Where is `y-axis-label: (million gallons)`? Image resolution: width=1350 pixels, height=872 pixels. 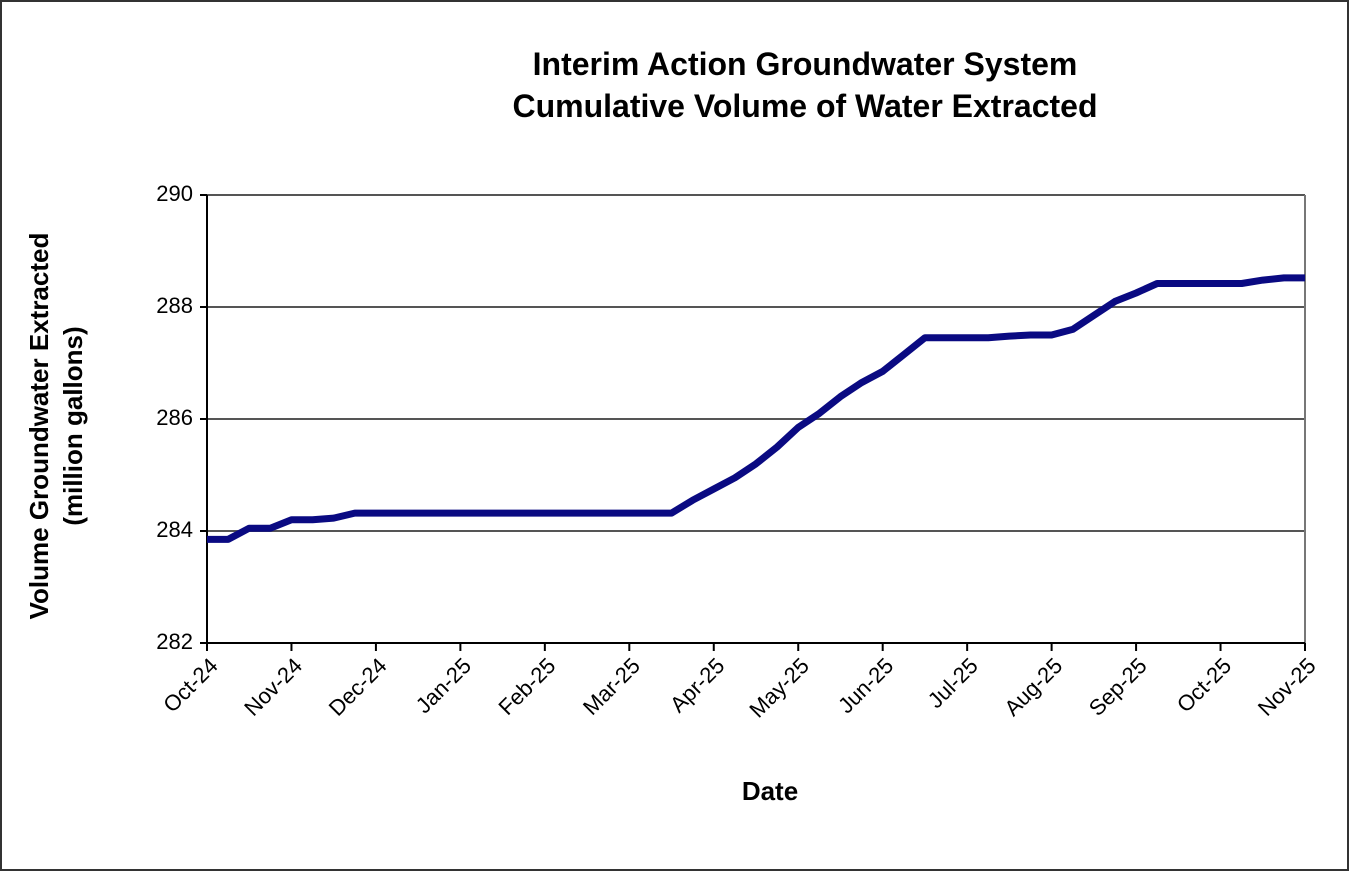 y-axis-label: (million gallons) is located at coordinates (73, 425).